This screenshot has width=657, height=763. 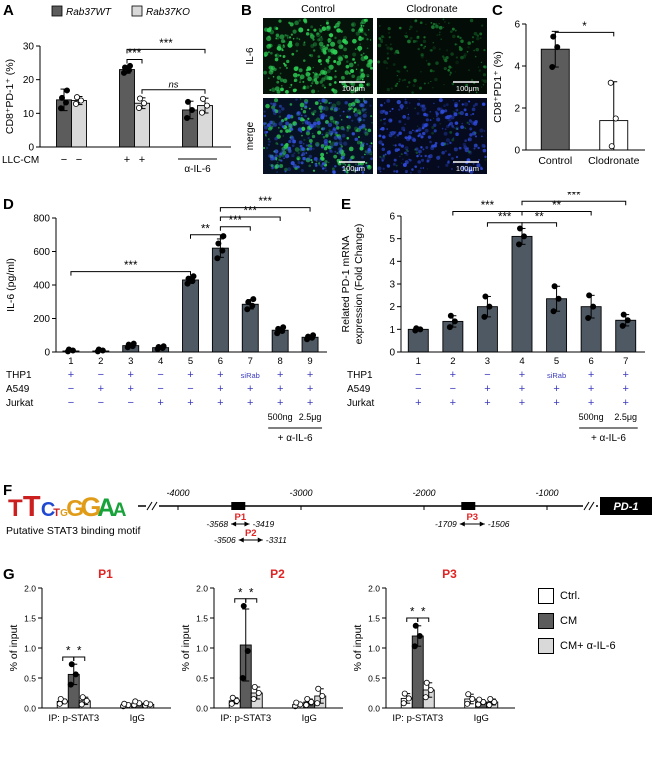 I want to click on svg-text: α-IL-6, so click(x=197, y=169).